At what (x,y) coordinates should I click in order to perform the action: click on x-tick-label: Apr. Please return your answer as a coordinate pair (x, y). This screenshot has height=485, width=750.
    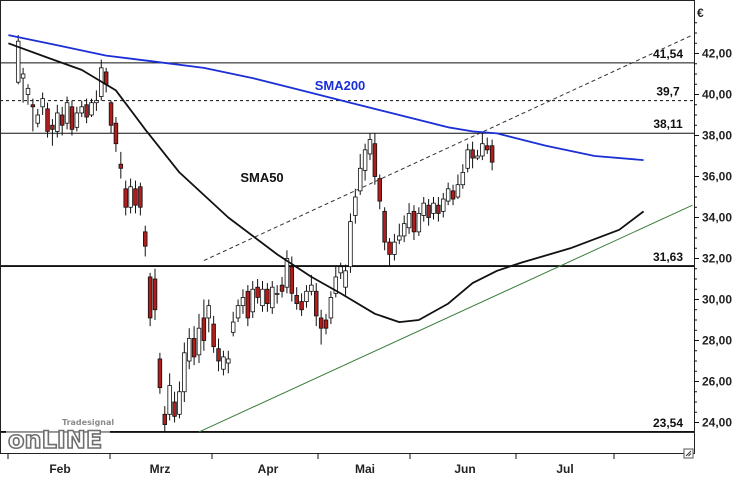
    Looking at the image, I should click on (268, 469).